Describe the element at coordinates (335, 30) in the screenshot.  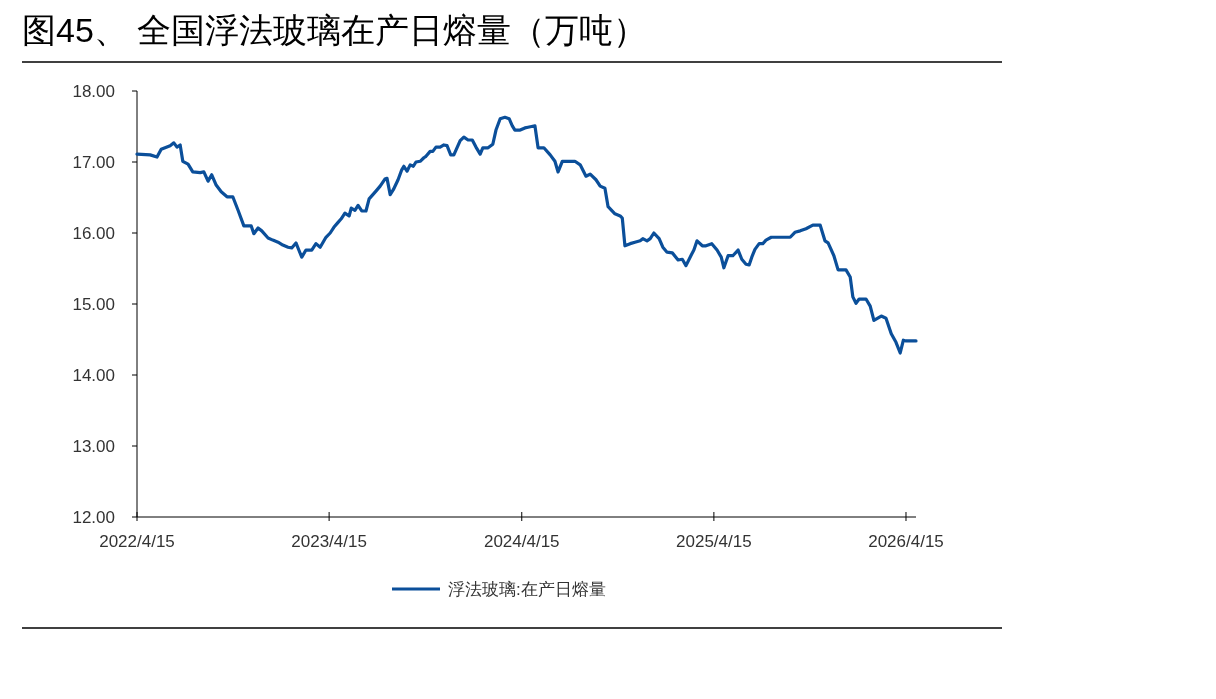
I see `chart-title: 图45、 全国浮法玻璃在产日熔量（万吨）` at that location.